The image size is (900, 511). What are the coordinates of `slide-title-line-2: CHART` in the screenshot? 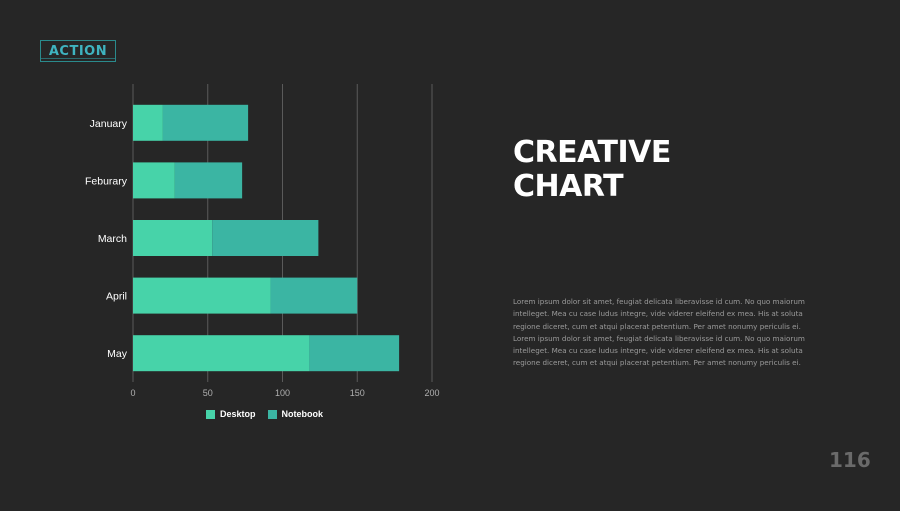 It's located at (568, 186).